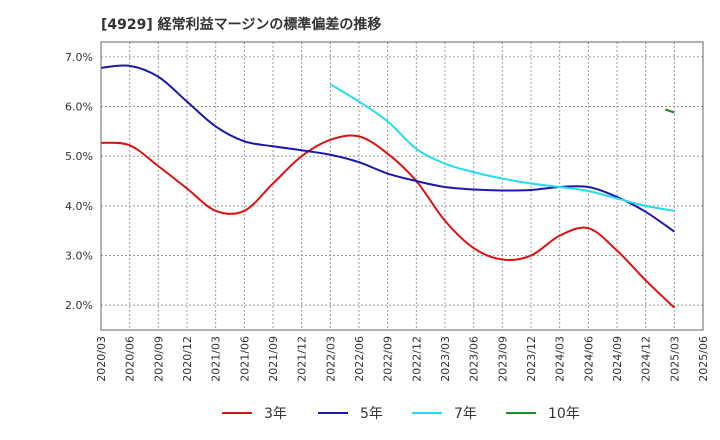 This screenshot has height=440, width=720. Describe the element at coordinates (560, 359) in the screenshot. I see `x-tick-label: 2024/03` at that location.